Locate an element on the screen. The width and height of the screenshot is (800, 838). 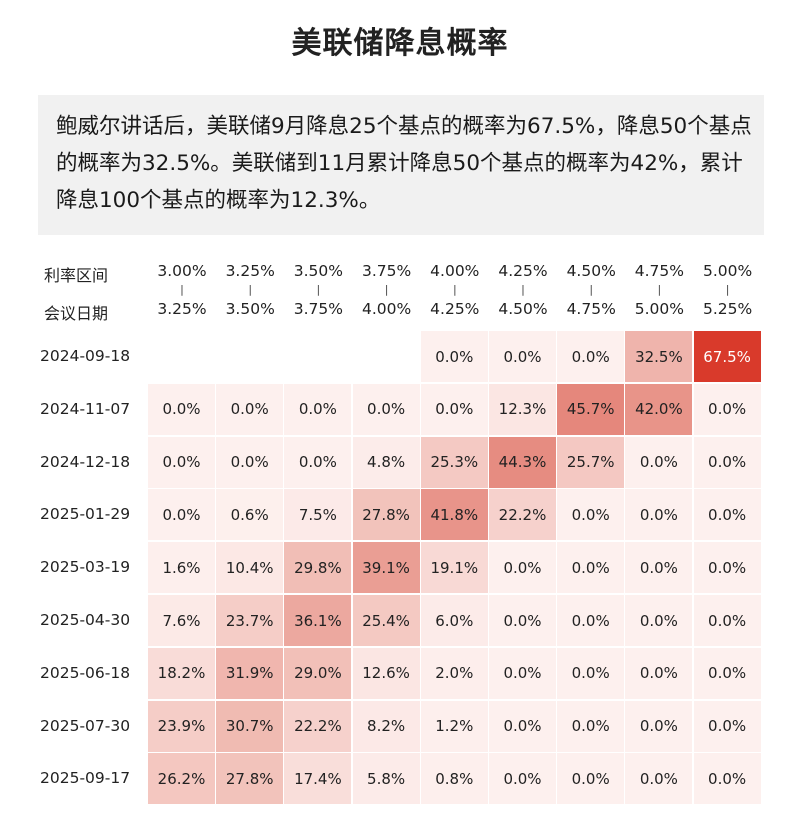
row-date-label: 2025-06-18 is located at coordinates (85, 672).